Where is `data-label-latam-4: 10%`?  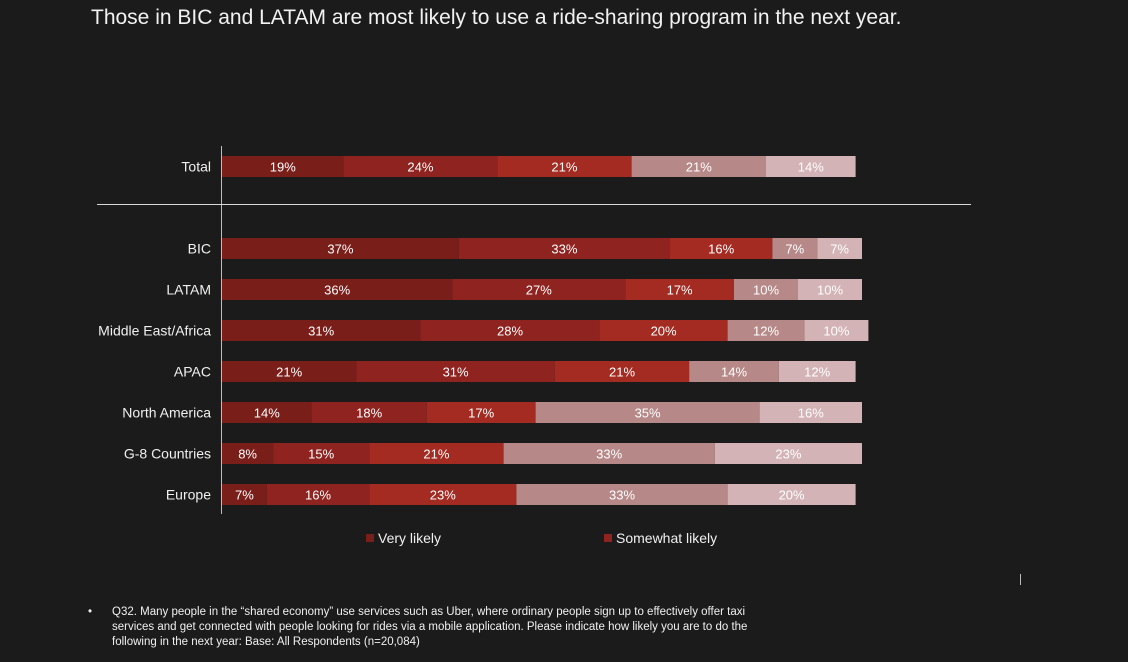 data-label-latam-4: 10% is located at coordinates (766, 290).